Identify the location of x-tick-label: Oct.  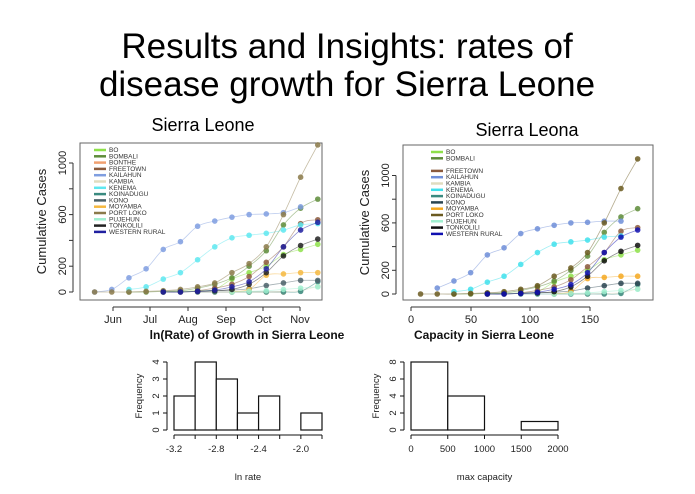
(262, 320).